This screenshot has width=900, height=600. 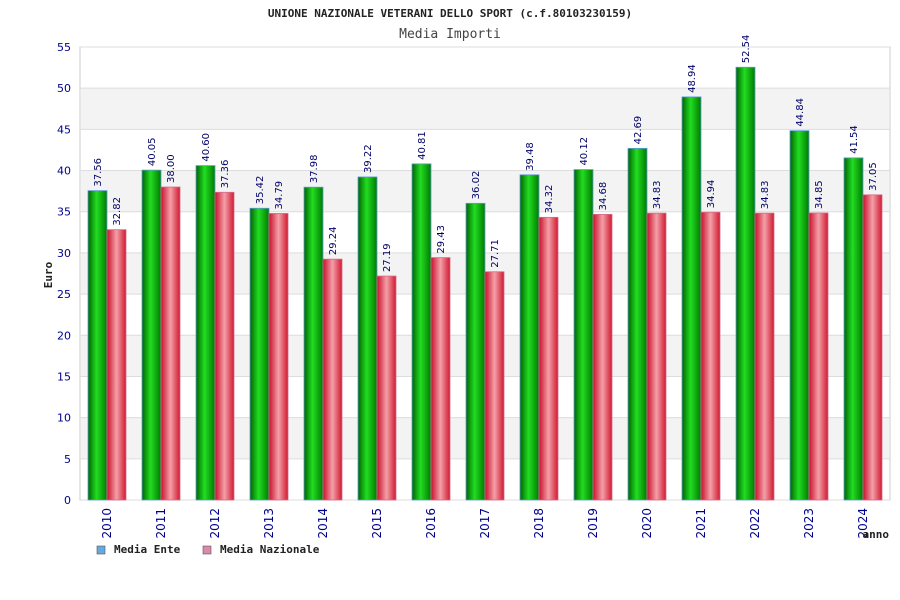 I want to click on data-label: 37.98, so click(x=314, y=169).